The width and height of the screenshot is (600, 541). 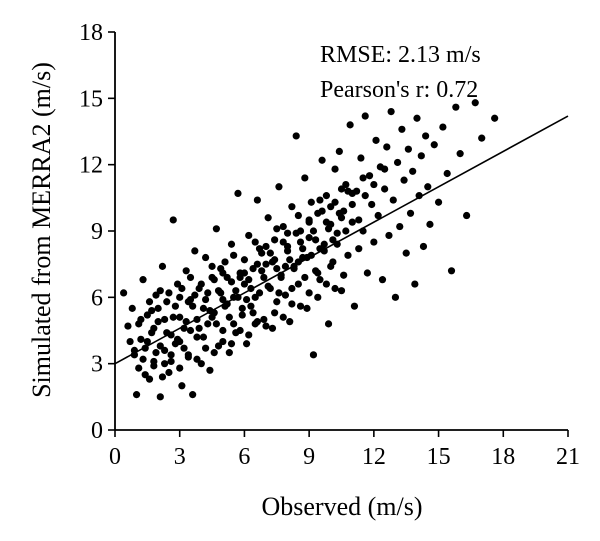 I want to click on x-axis-label: Observed (m/s), so click(x=341, y=506).